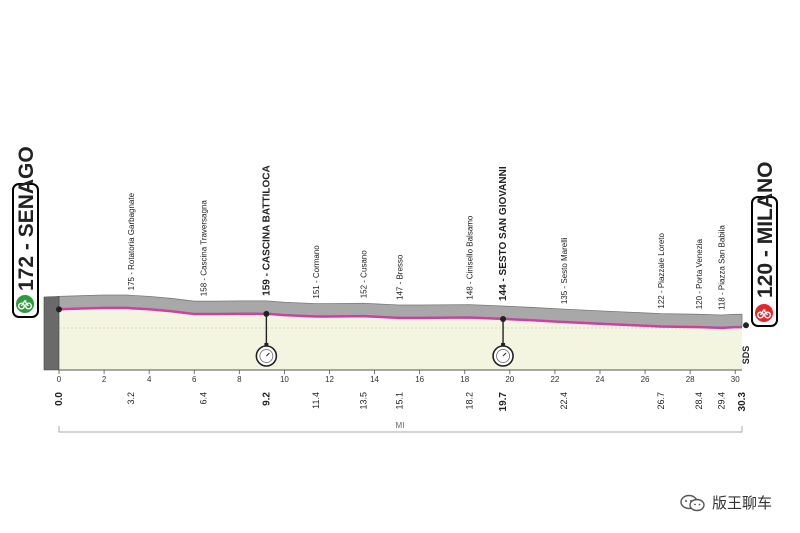  Describe the element at coordinates (722, 401) in the screenshot. I see `waypoint-distance-12: 29.4` at that location.